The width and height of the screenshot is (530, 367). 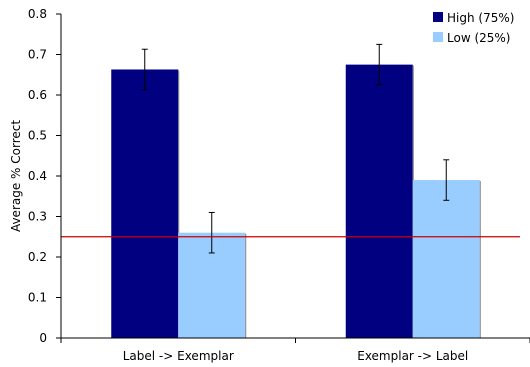 I want to click on legend-label-low: Low (25%), so click(x=478, y=38).